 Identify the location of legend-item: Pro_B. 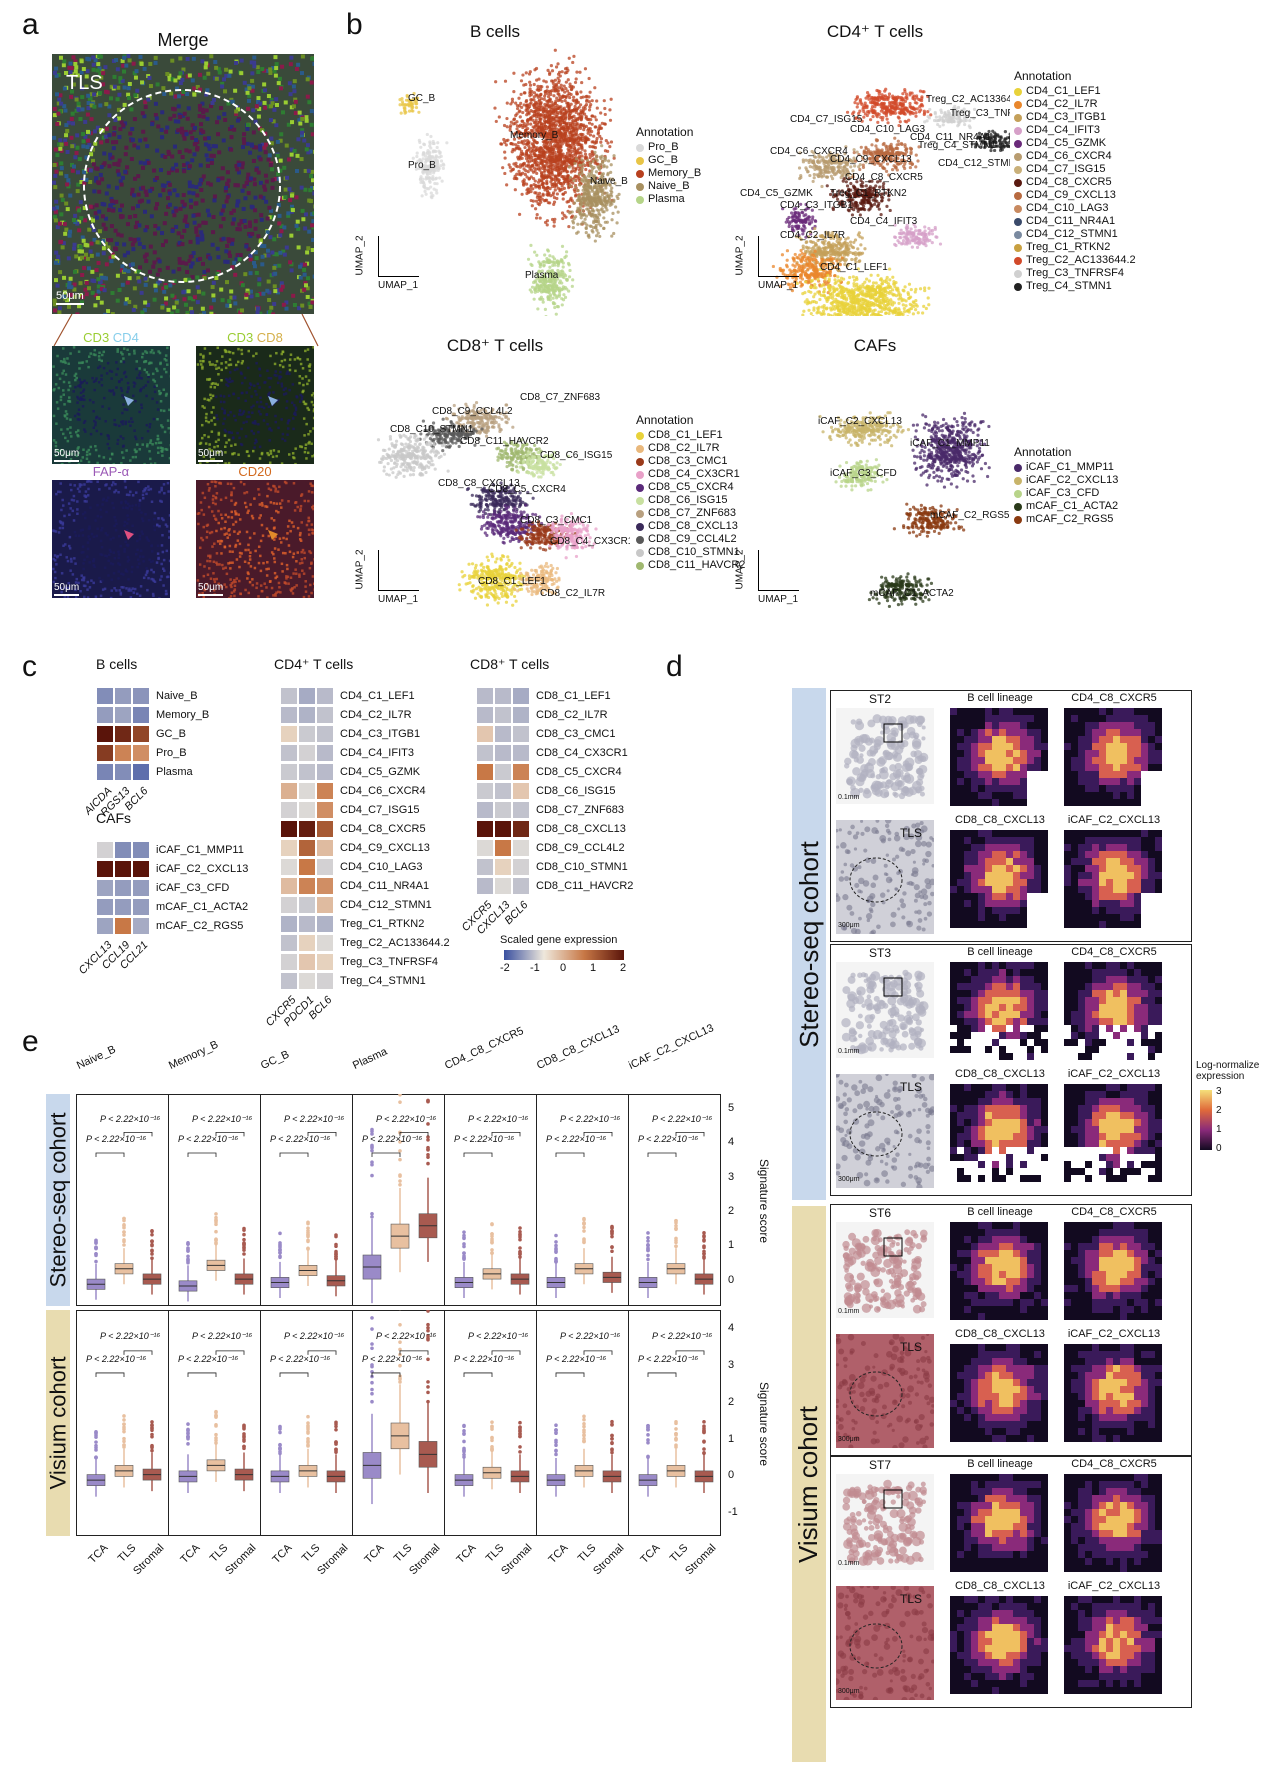
(668, 147).